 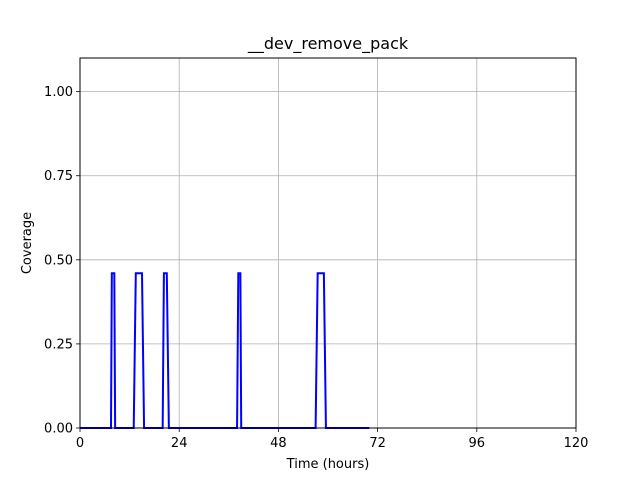 What do you see at coordinates (58, 176) in the screenshot?
I see `y-tick-label: 0.75` at bounding box center [58, 176].